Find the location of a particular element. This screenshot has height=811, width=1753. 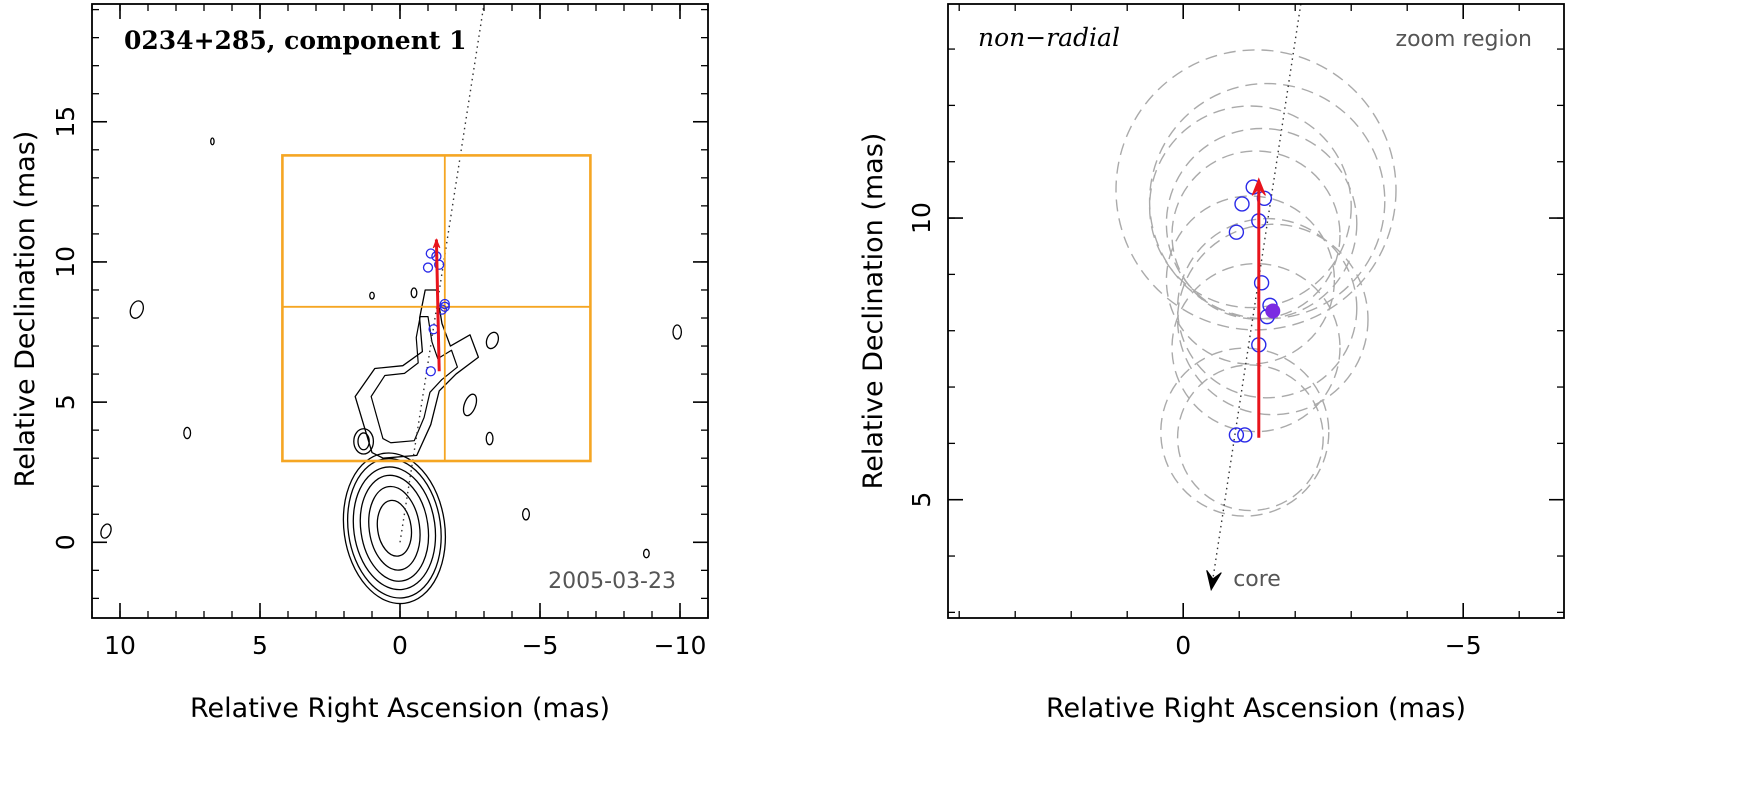

right-track-line is located at coordinates (1256, 296).